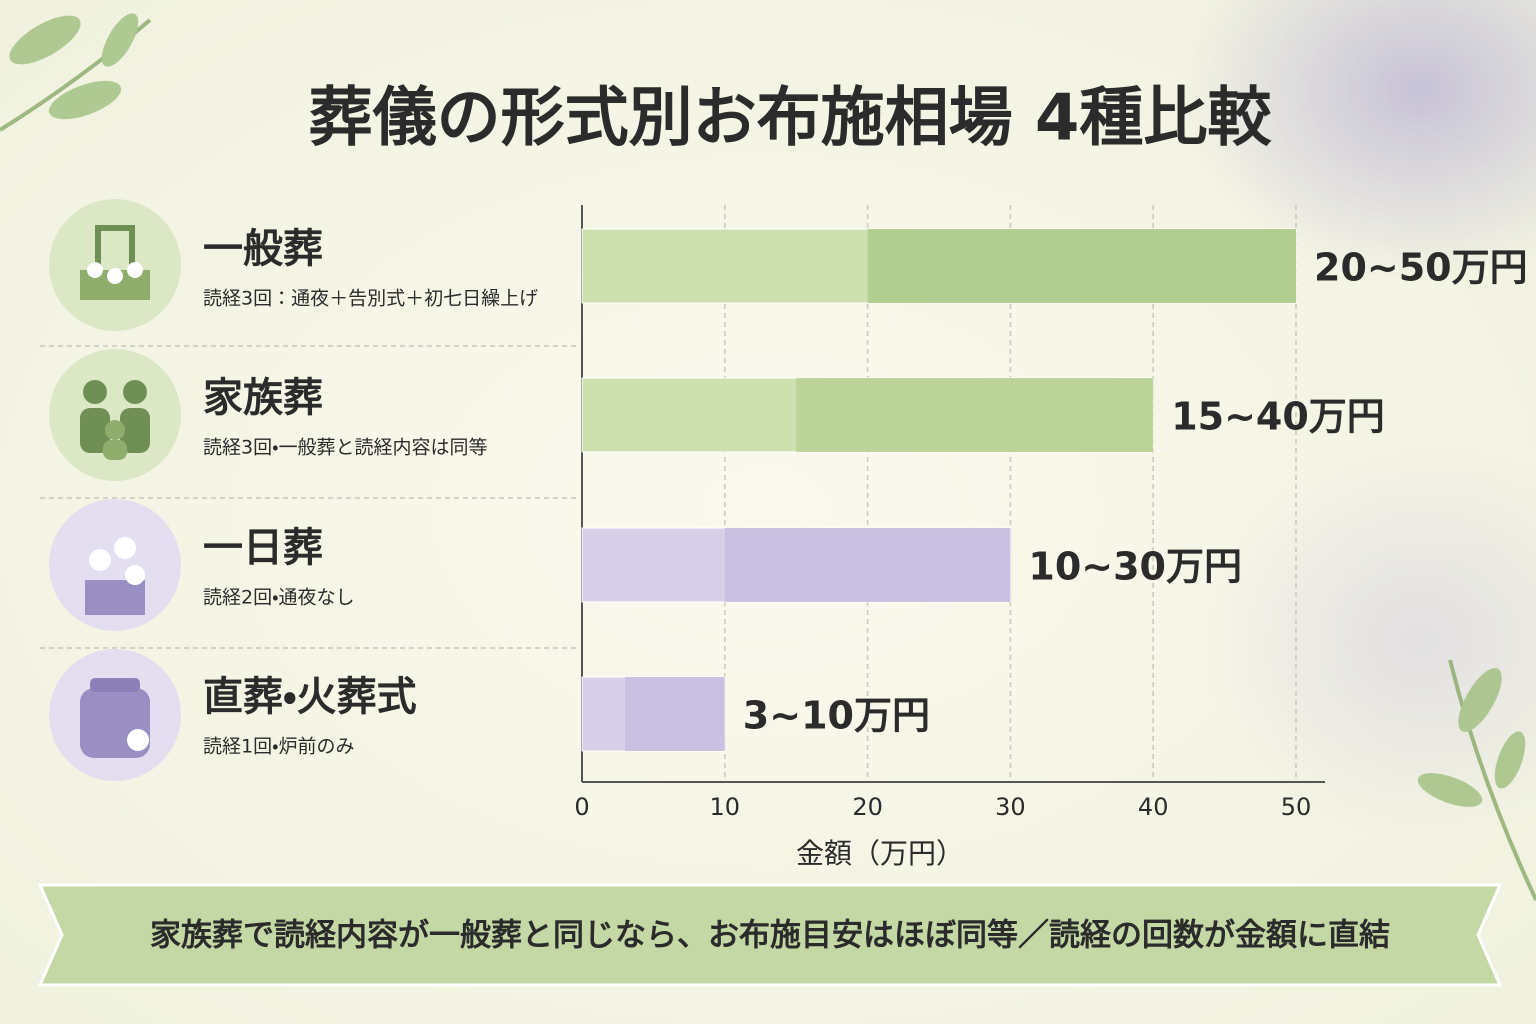  What do you see at coordinates (880, 853) in the screenshot?
I see `x-axis-label: 金額（万円）` at bounding box center [880, 853].